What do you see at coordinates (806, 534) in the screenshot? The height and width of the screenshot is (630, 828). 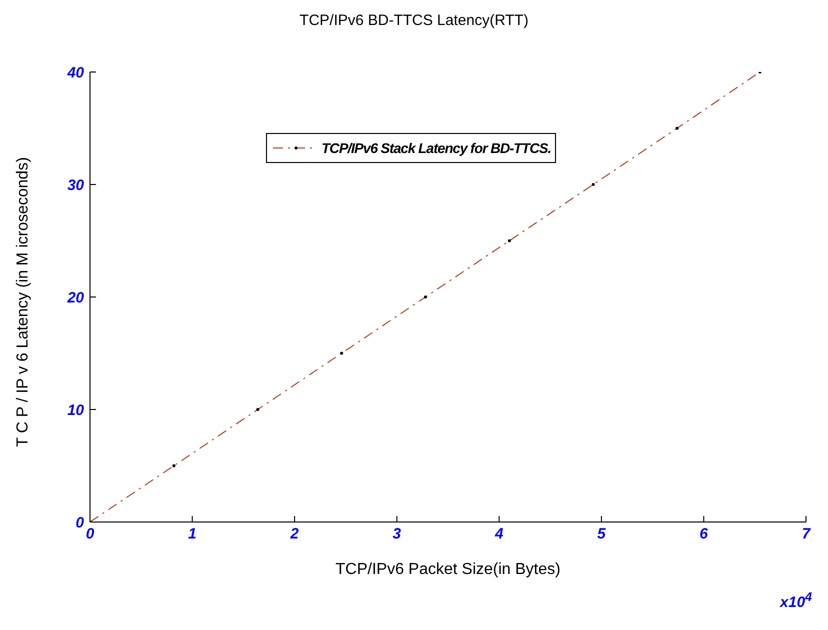 I see `x-tick-label: 7` at bounding box center [806, 534].